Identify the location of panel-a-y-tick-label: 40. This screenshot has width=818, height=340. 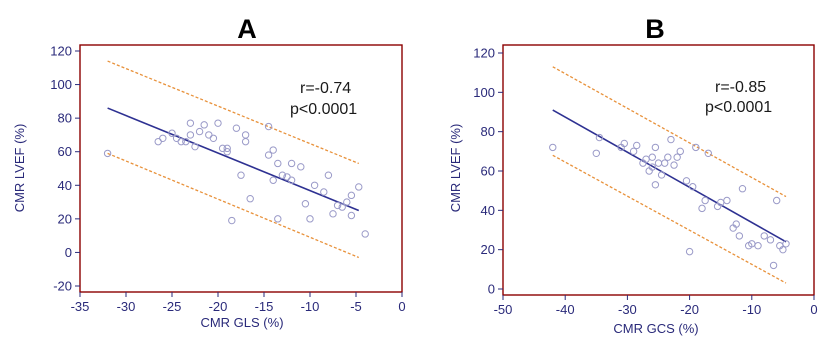
(65, 185).